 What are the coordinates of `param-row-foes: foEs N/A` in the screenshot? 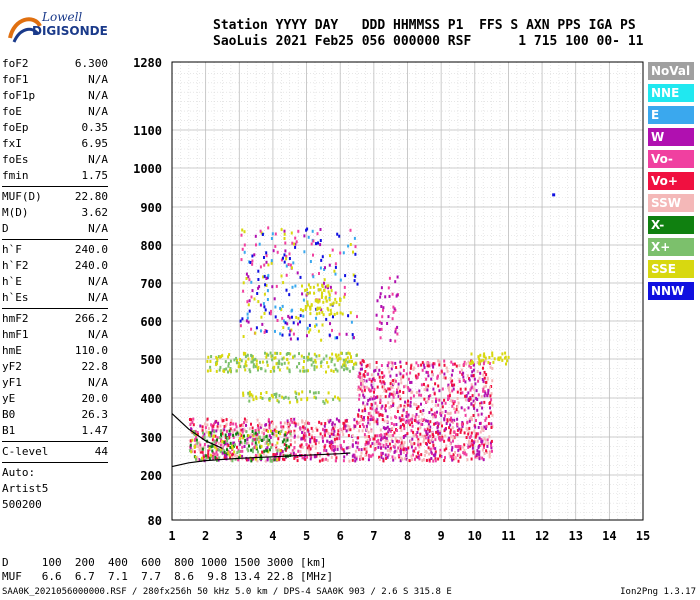 It's located at (55, 160).